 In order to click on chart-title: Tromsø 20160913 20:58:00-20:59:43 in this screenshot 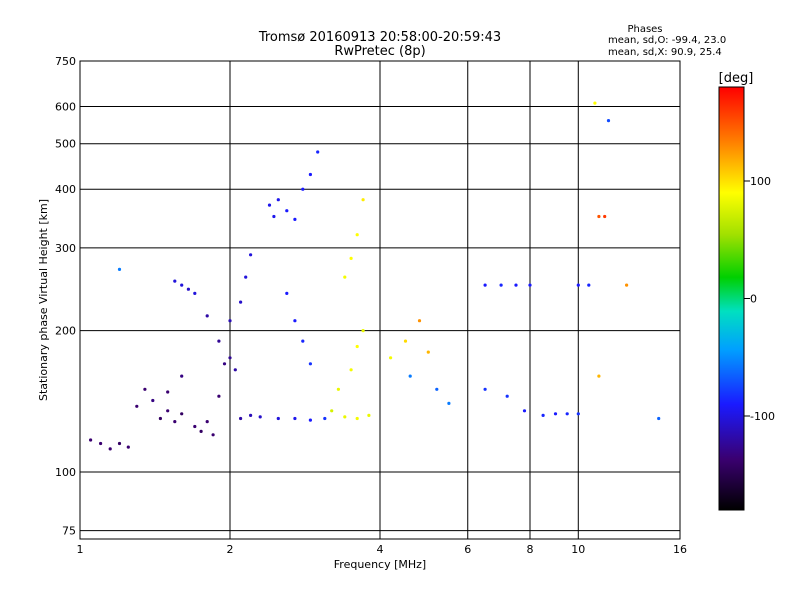, I will do `click(379, 37)`.